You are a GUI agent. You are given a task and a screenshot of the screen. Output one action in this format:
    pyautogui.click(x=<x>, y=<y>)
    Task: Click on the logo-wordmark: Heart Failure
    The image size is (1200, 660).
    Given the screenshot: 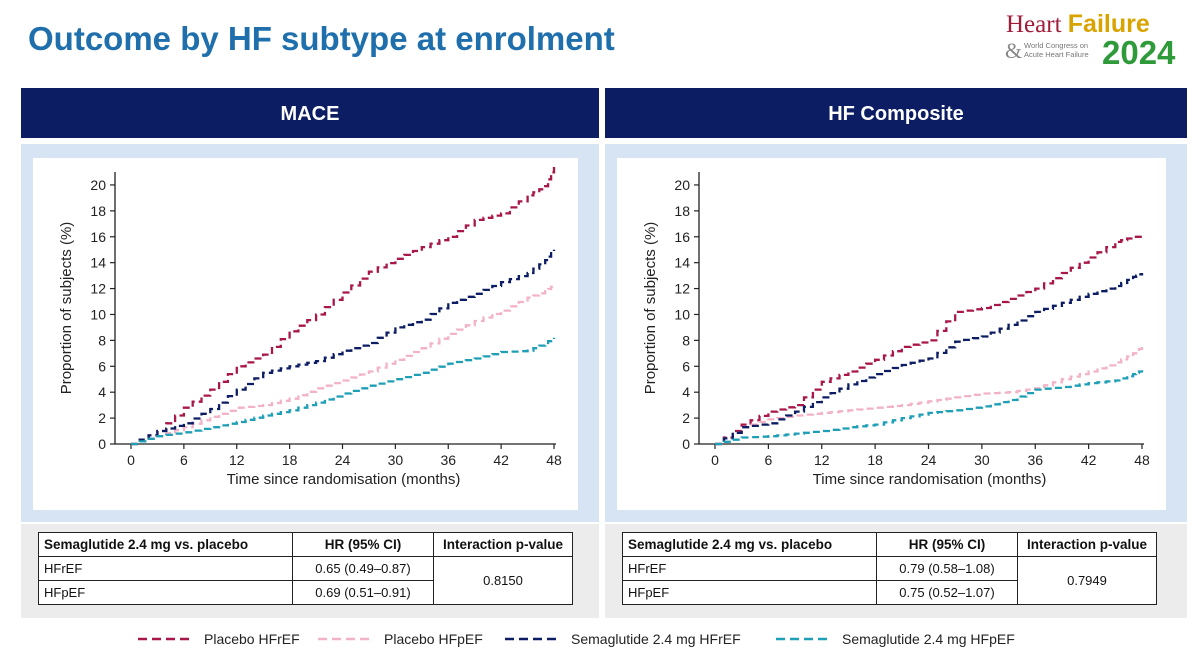 What is the action you would take?
    pyautogui.click(x=1078, y=24)
    